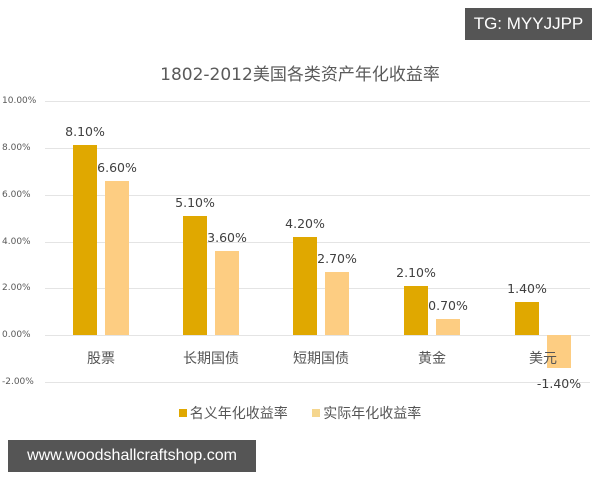 The height and width of the screenshot is (480, 600). I want to click on legend-item-nominal: 名义年化收益率, so click(233, 413).